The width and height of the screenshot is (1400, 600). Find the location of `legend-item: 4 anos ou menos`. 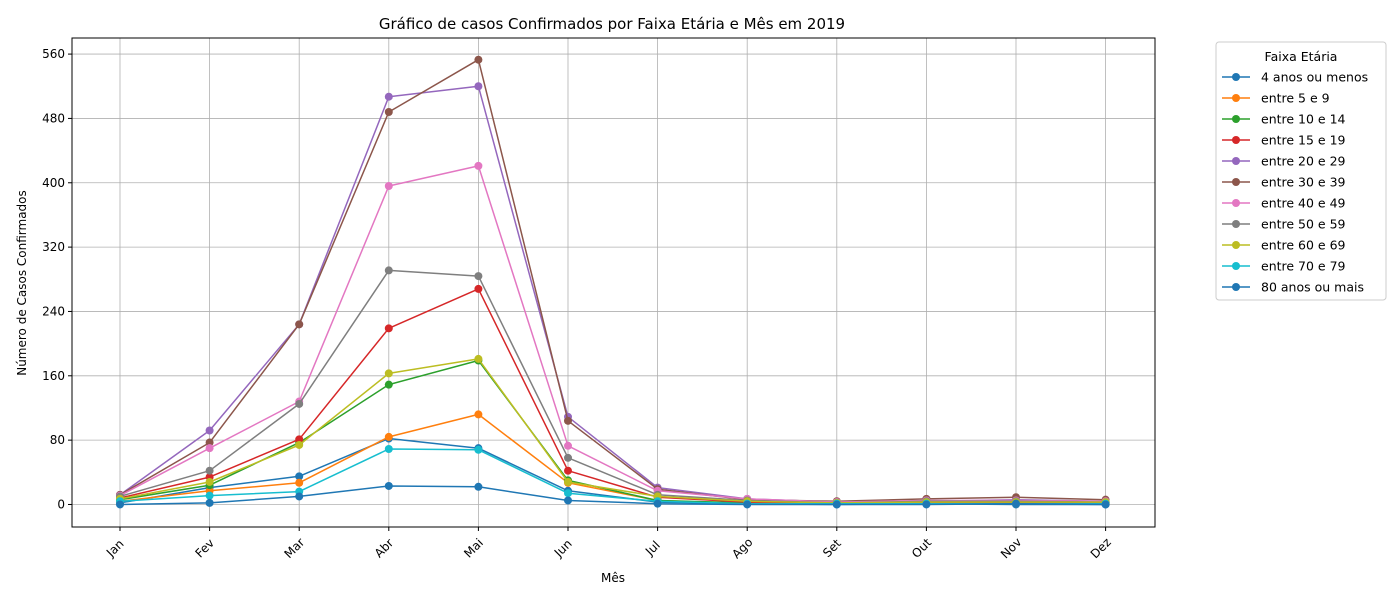

legend-item: 4 anos ou menos is located at coordinates (1295, 77).